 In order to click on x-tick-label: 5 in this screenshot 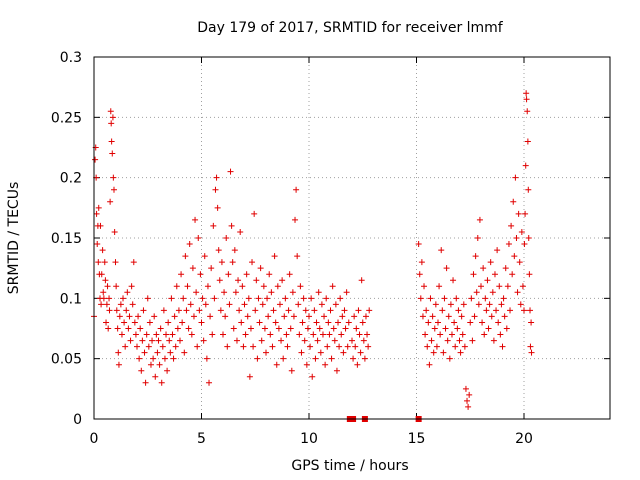, I will do `click(201, 439)`.